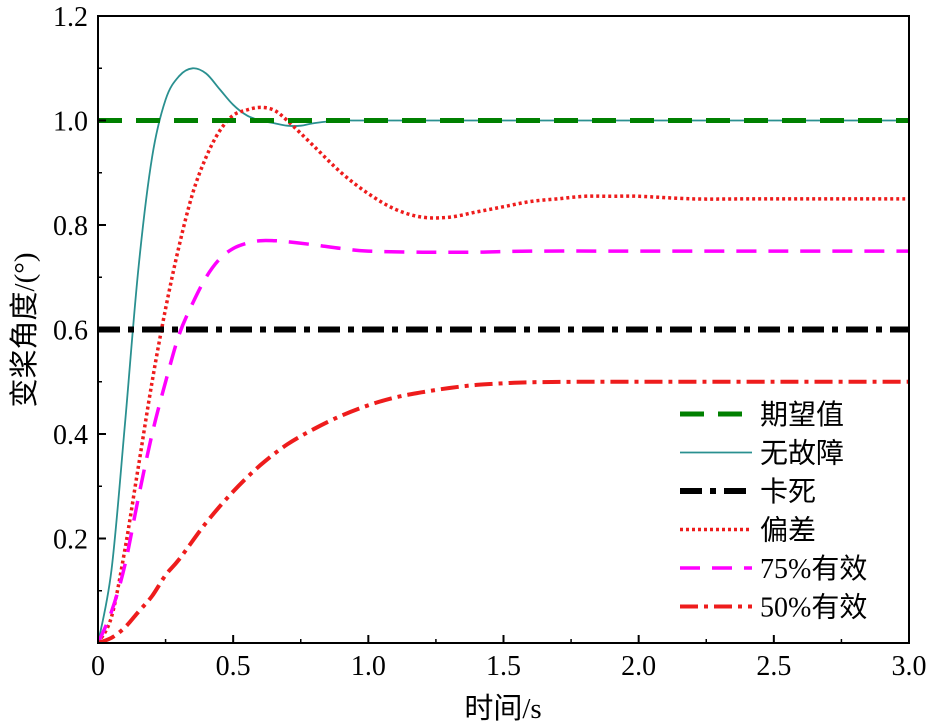 The image size is (930, 724). What do you see at coordinates (70, 540) in the screenshot?
I see `y-tick-label: 0.2` at bounding box center [70, 540].